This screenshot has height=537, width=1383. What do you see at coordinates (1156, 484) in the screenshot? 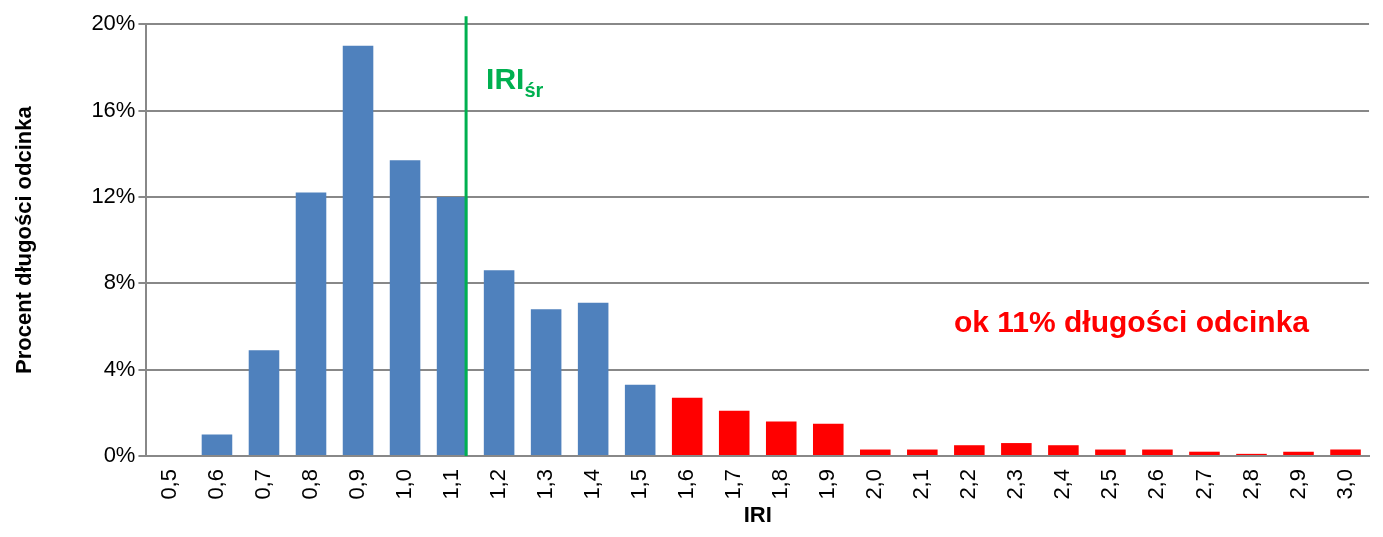
I see `x-tick-label: 2,6` at bounding box center [1156, 484].